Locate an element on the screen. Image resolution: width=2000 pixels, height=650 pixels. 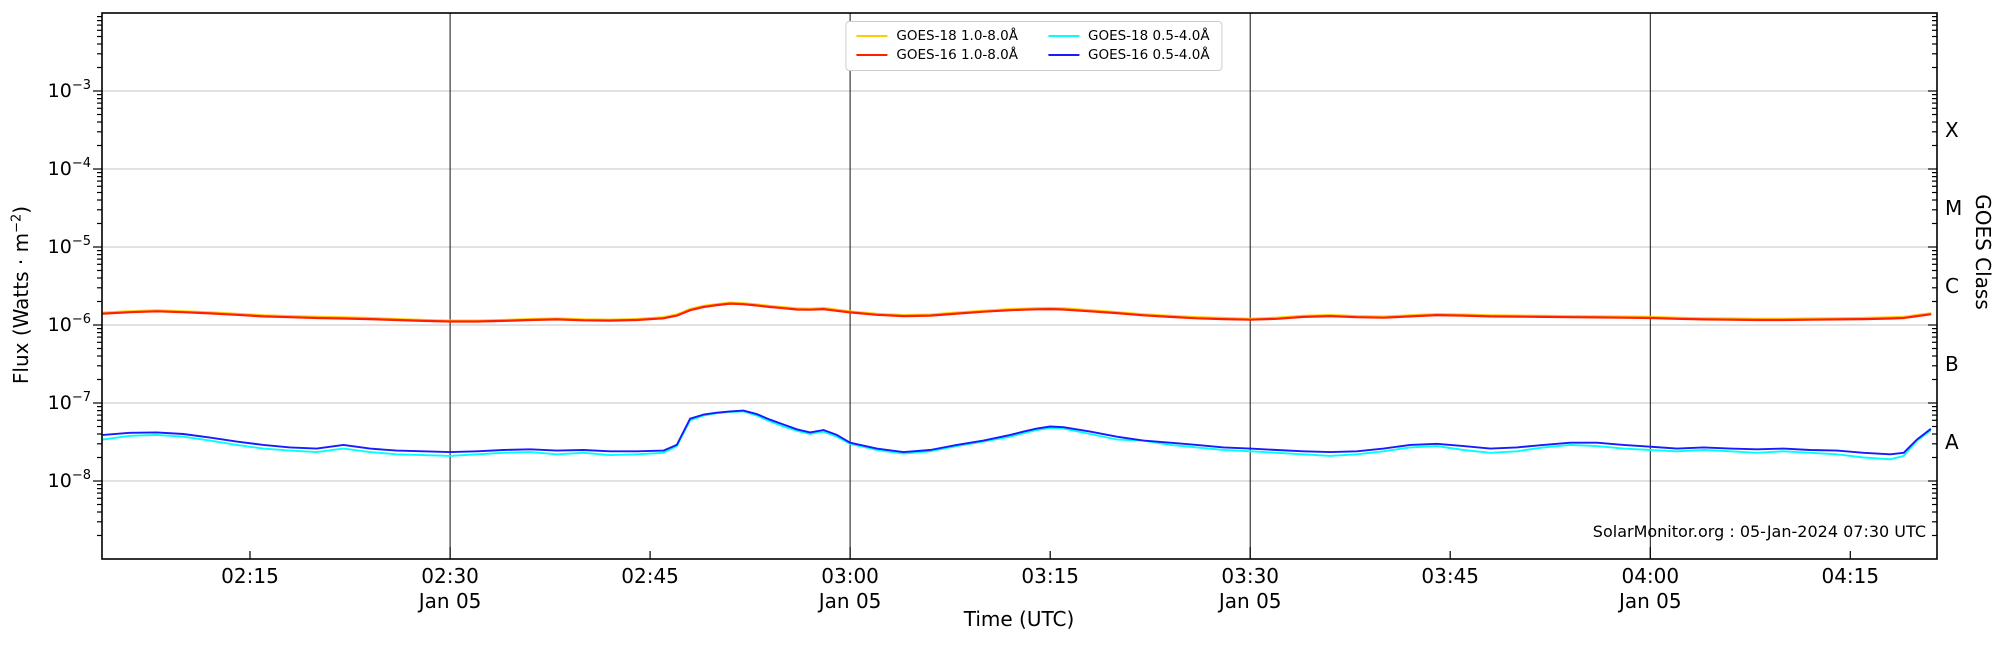
svg-text: 04:00 is located at coordinates (1650, 576).